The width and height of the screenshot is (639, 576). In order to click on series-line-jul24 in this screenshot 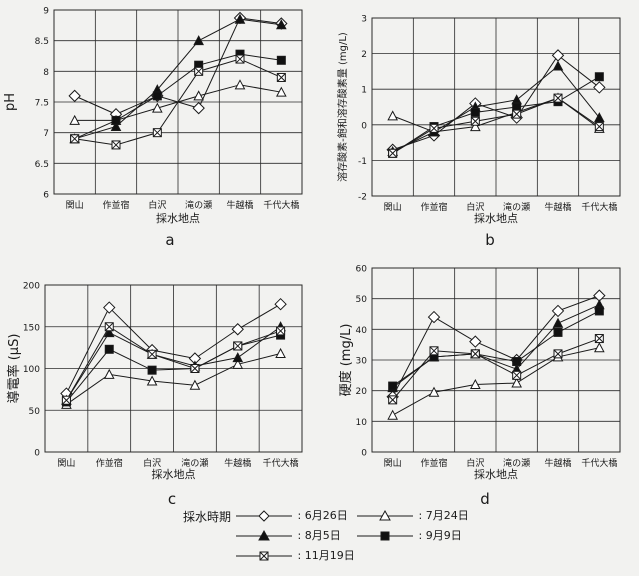, I will do `click(496, 381)`.